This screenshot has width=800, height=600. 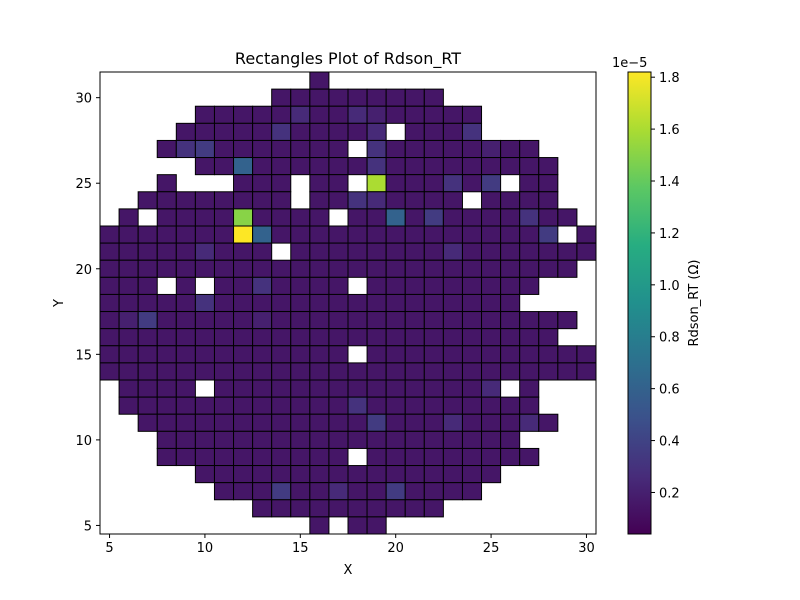 What do you see at coordinates (83, 355) in the screenshot?
I see `y-tick-label: 15` at bounding box center [83, 355].